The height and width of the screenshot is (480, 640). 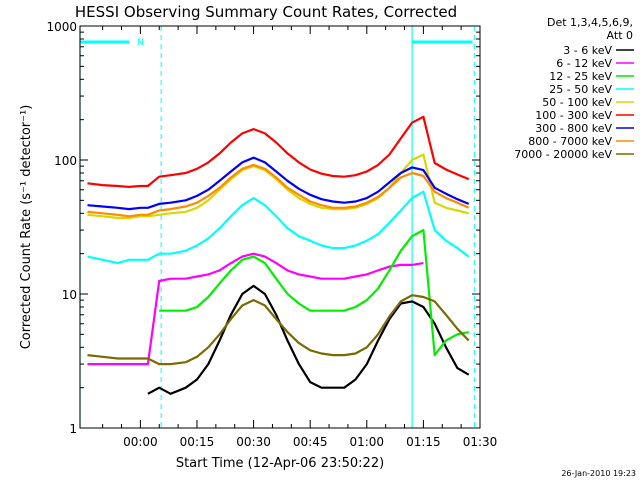 I want to click on flag-bar-label: N, so click(x=140, y=43).